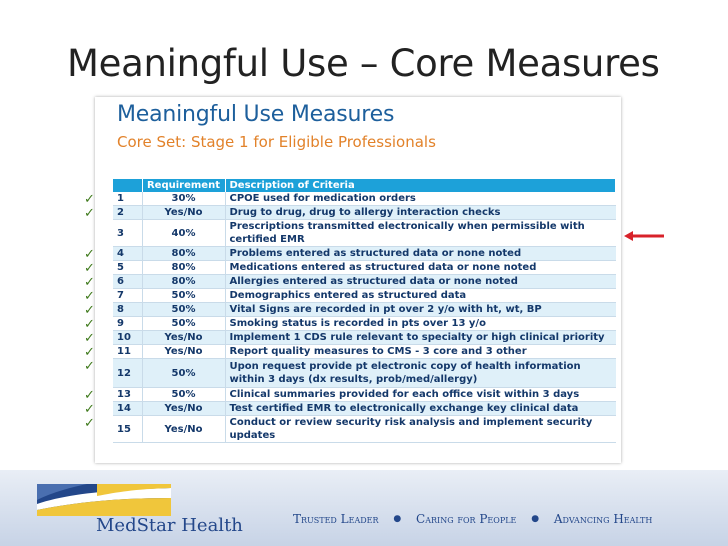 The image size is (728, 546). Describe the element at coordinates (128, 323) in the screenshot. I see `row-number: 9` at that location.